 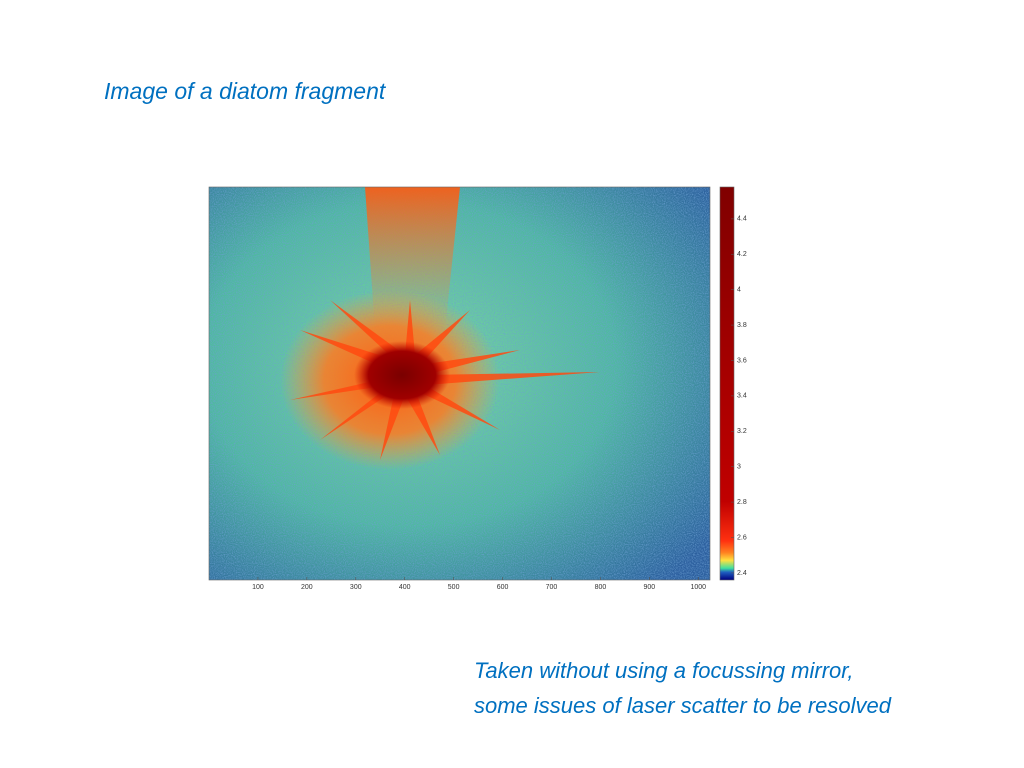 I want to click on colorbar-tick-label: 3, so click(x=739, y=467).